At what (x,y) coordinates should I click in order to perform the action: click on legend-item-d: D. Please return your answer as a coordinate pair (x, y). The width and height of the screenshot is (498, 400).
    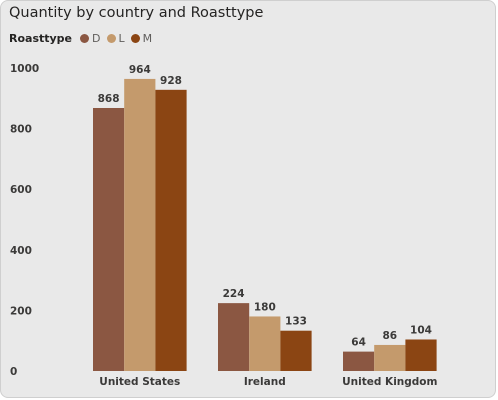
    Looking at the image, I should click on (90, 38).